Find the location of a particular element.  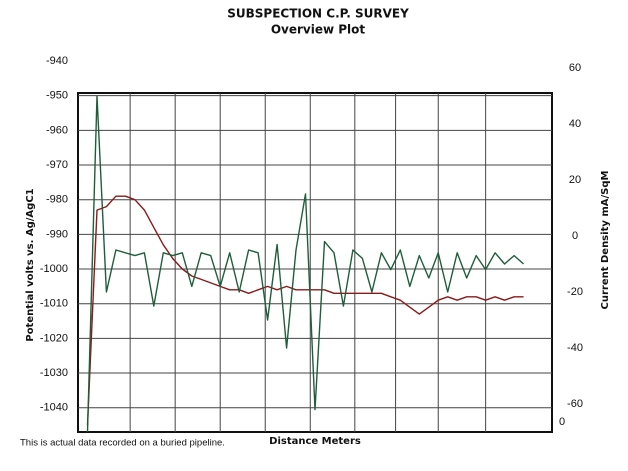

y-tick-label: -960 is located at coordinates (57, 130).